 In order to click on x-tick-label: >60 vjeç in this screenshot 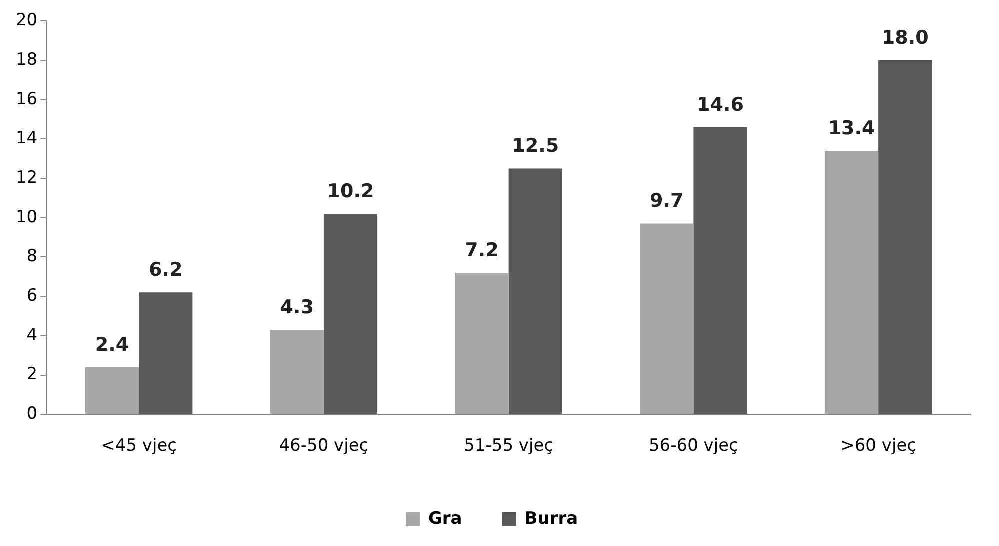, I will do `click(878, 446)`.